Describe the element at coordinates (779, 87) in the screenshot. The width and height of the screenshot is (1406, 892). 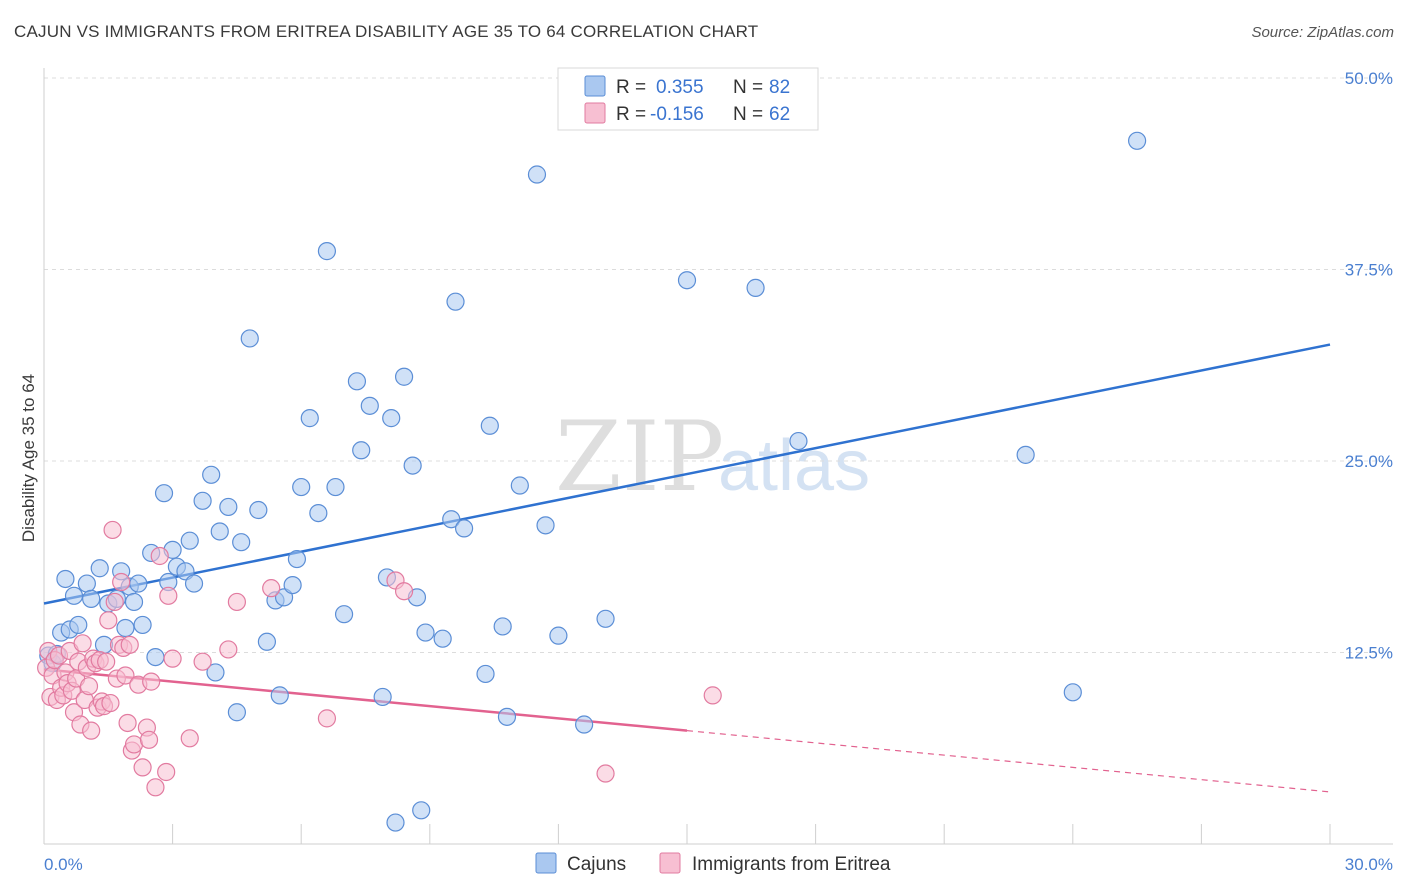
I see `legend-n-value-cajuns: 82` at that location.